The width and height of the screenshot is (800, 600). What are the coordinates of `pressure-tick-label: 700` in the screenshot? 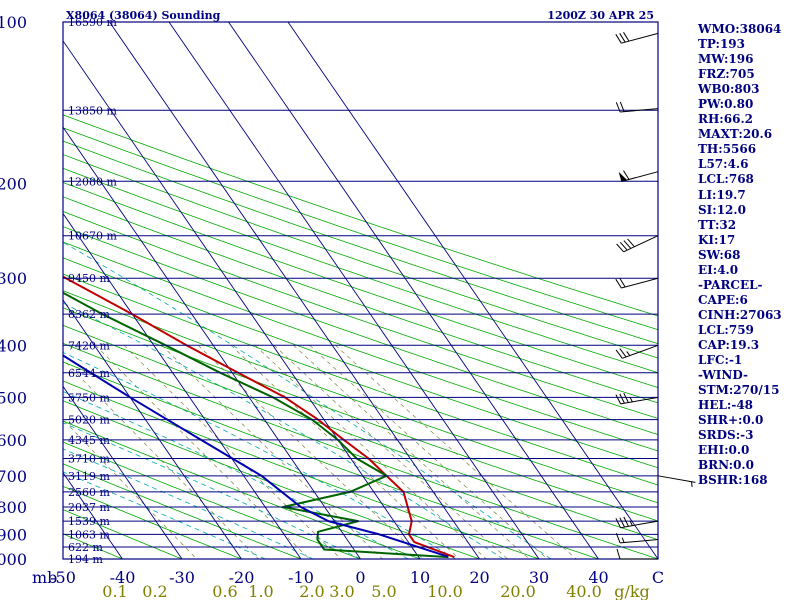 It's located at (13, 476).